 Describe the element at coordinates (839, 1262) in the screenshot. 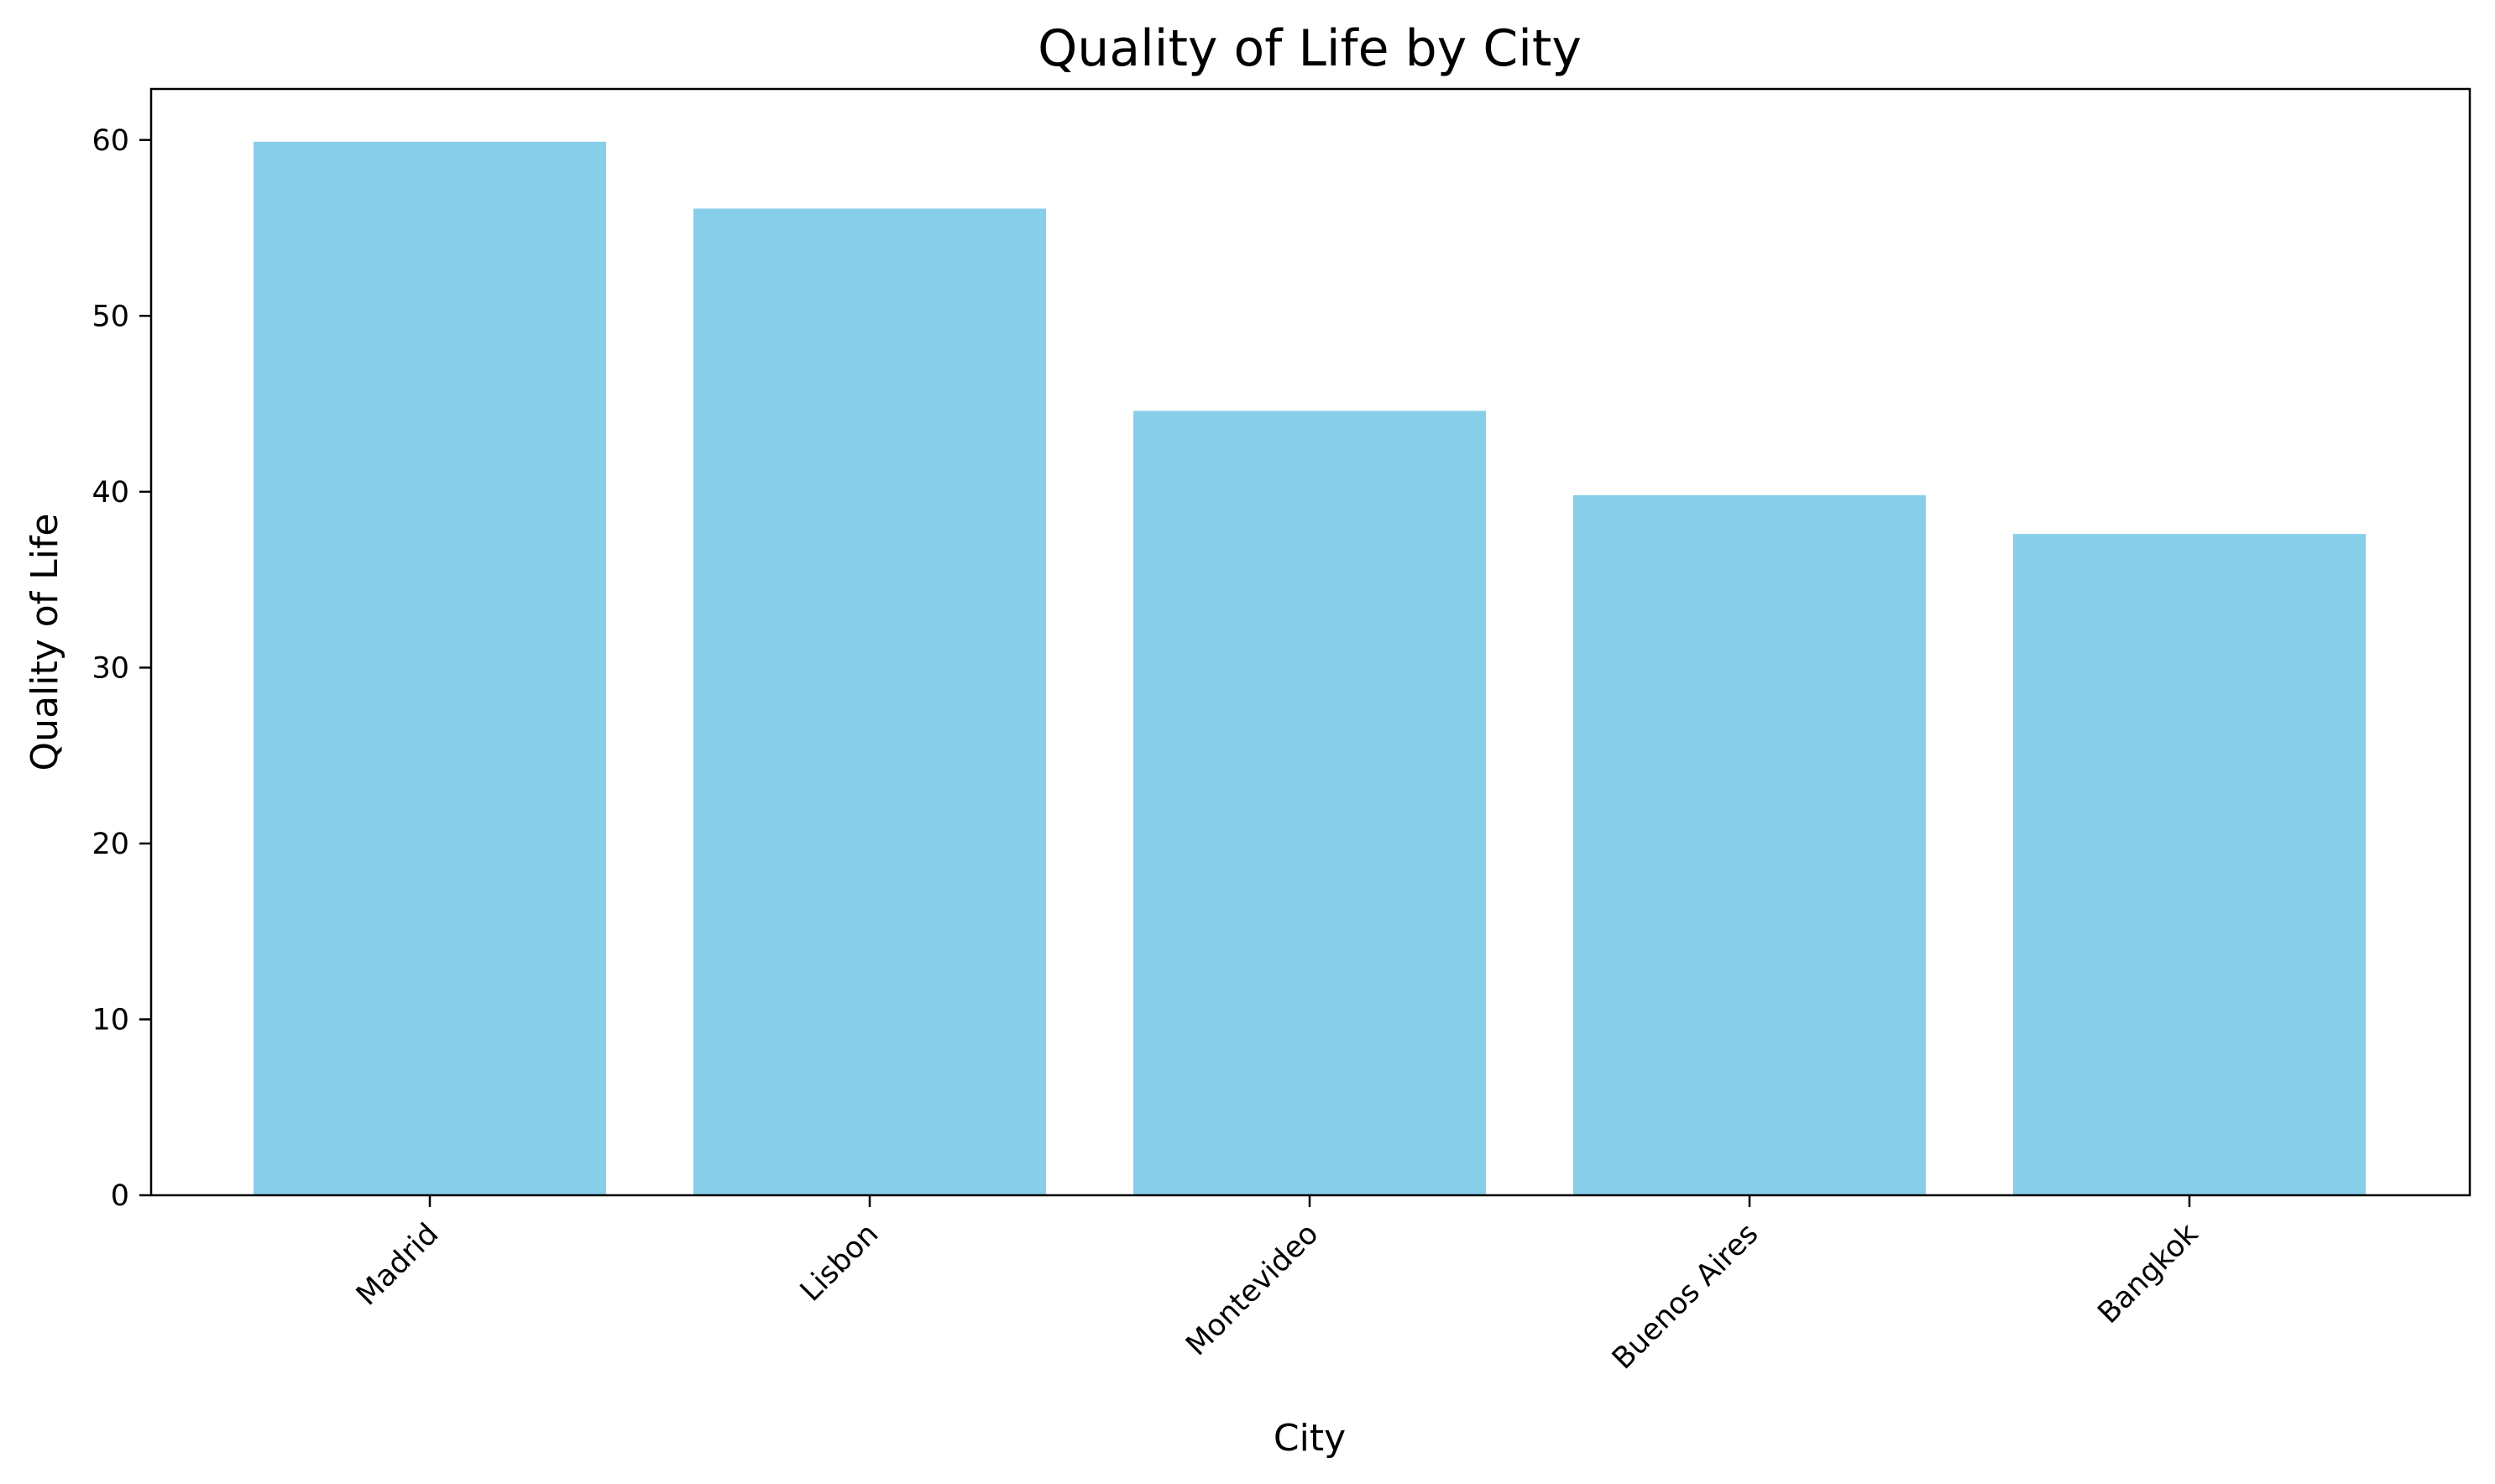

I see `x-tick-label: Lisbon` at that location.